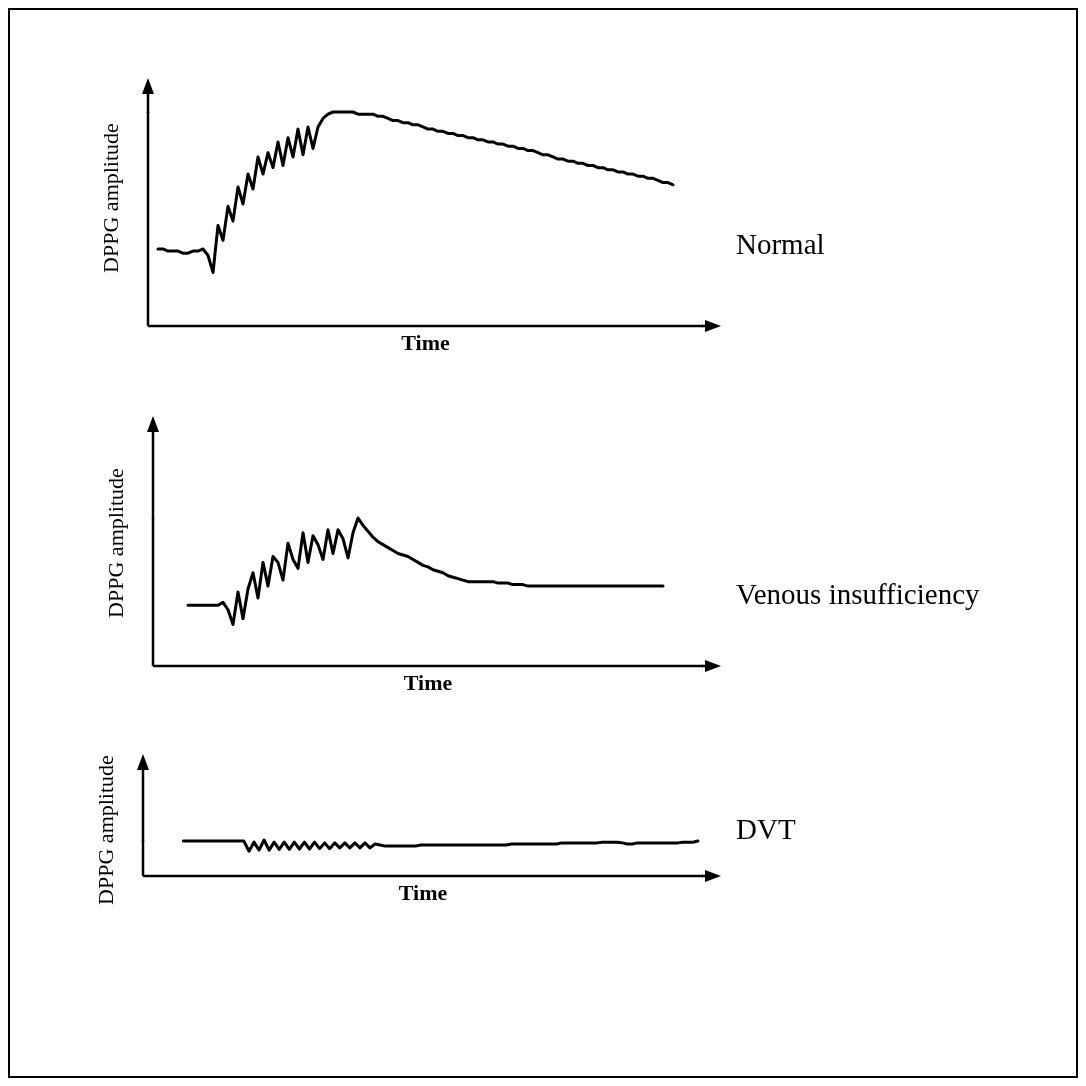  Describe the element at coordinates (766, 829) in the screenshot. I see `series-label: DVT` at that location.